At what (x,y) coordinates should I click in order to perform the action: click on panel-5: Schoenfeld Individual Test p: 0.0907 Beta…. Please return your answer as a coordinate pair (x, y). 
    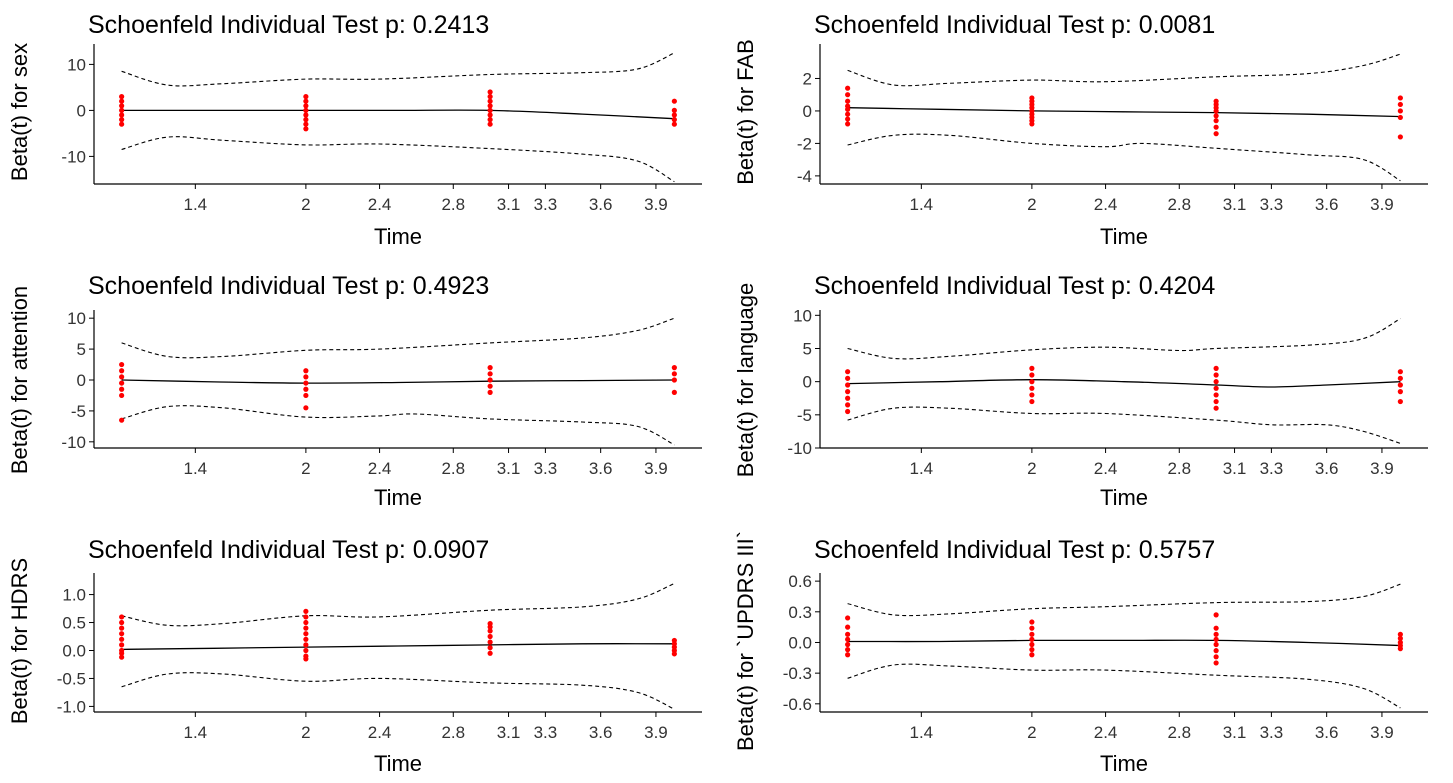
    Looking at the image, I should click on (354, 656).